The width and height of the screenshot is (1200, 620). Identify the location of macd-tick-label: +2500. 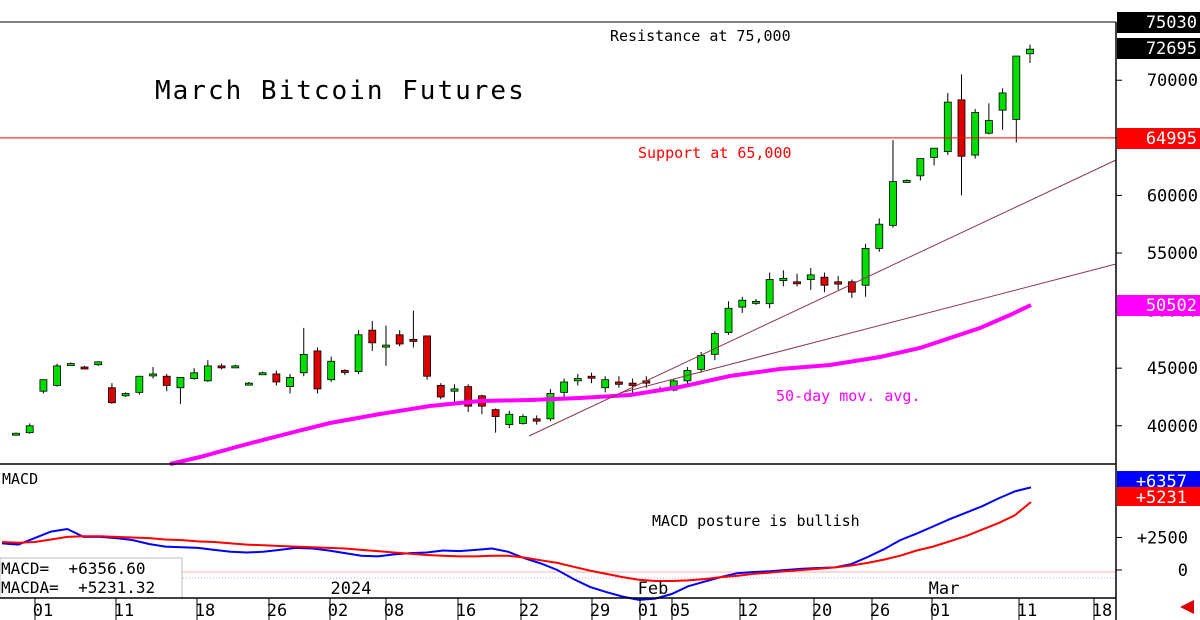
(1162, 539).